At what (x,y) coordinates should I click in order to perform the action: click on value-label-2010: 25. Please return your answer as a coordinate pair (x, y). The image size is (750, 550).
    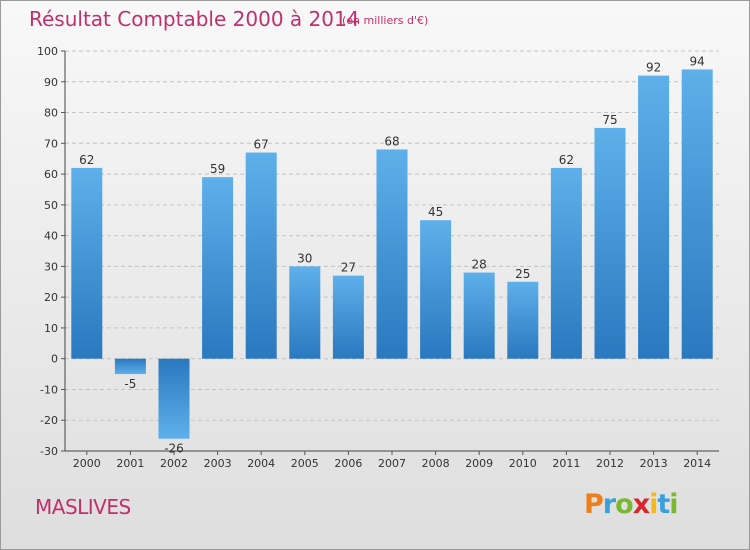
    Looking at the image, I should click on (522, 274).